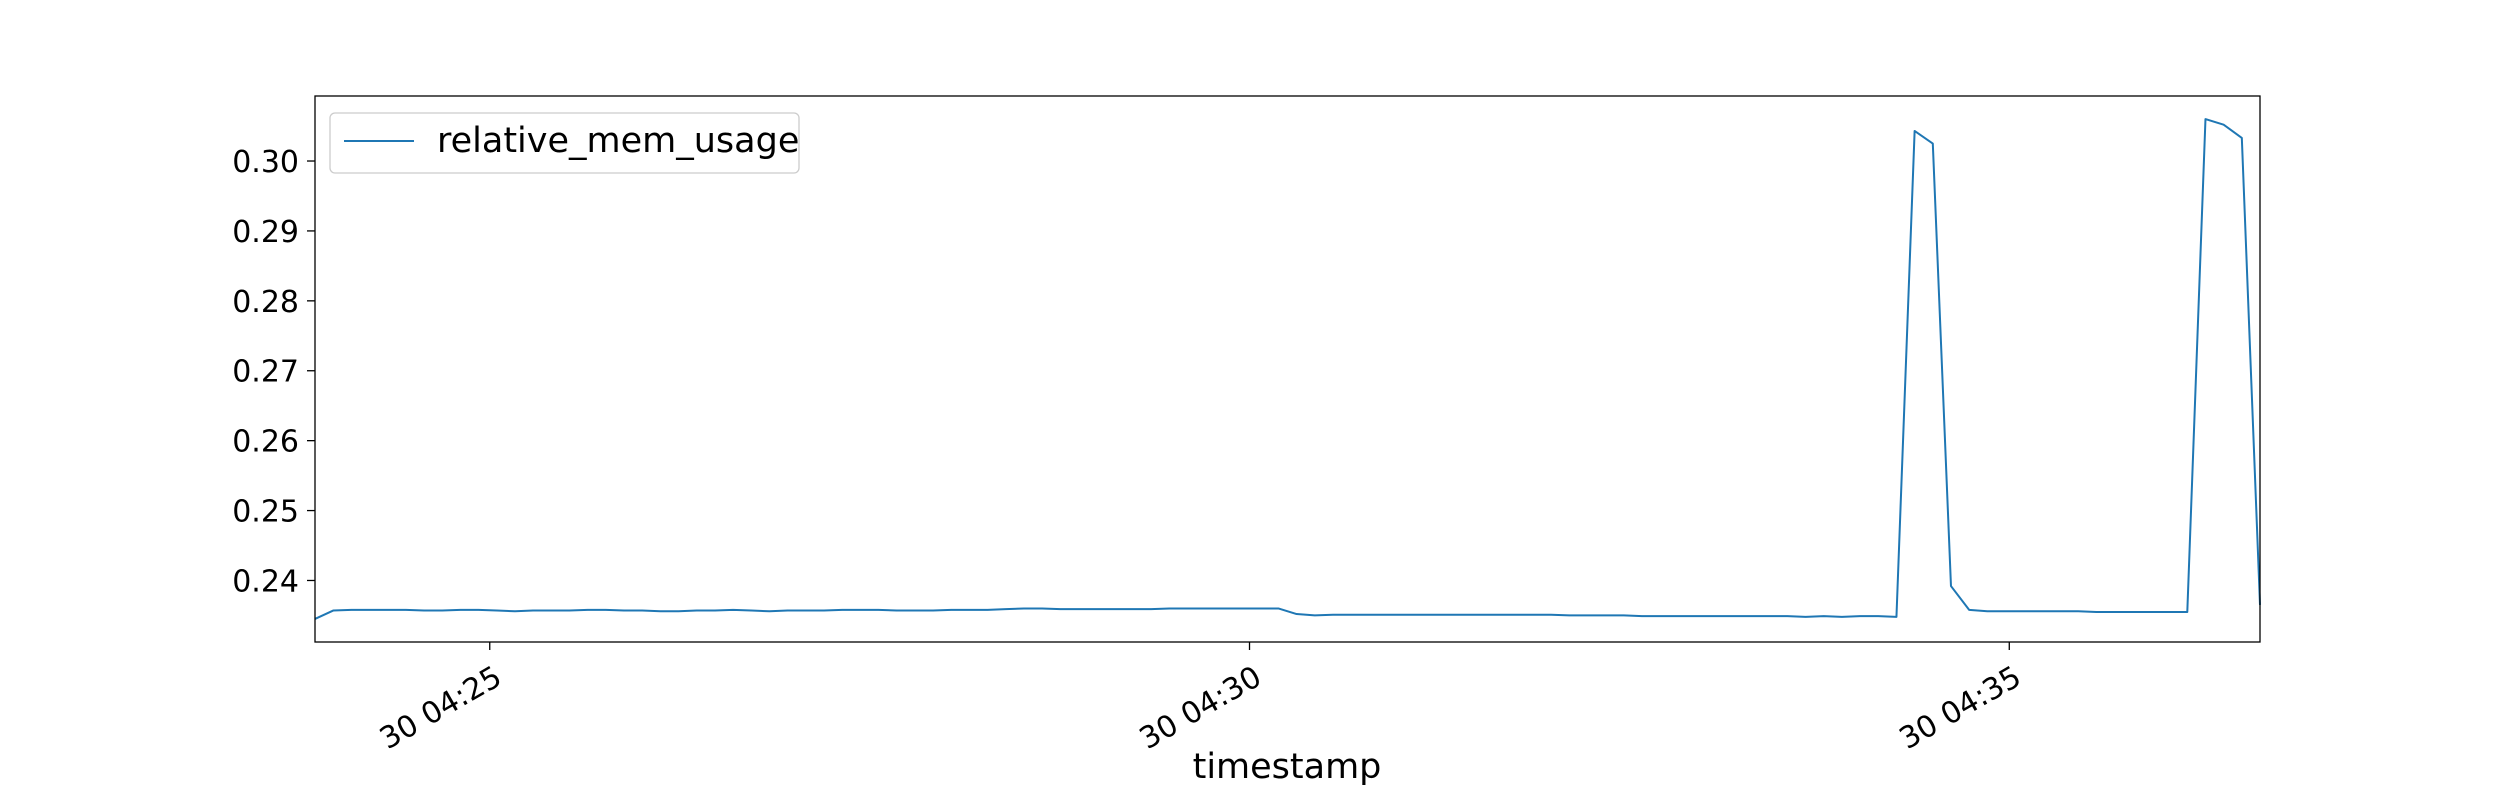 The height and width of the screenshot is (800, 2500). What do you see at coordinates (265, 442) in the screenshot?
I see `y-tick-label: 0.26` at bounding box center [265, 442].